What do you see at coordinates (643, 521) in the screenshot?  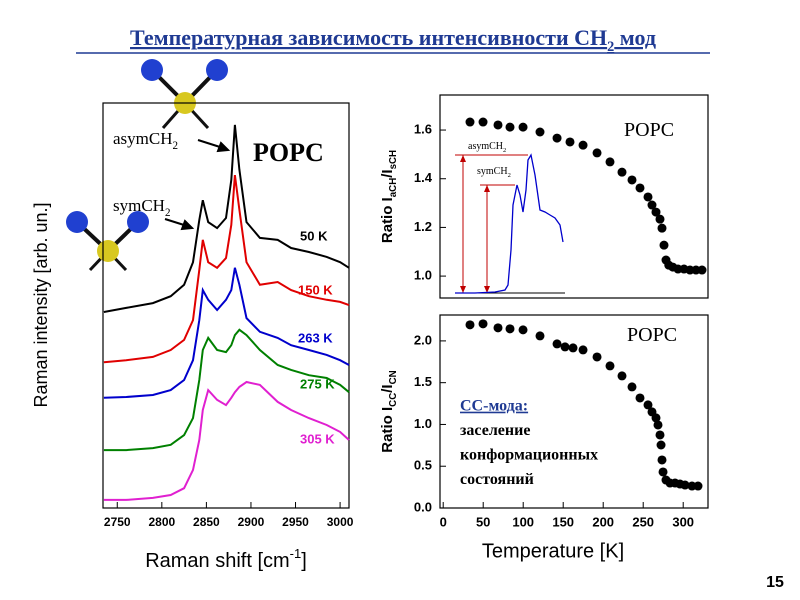 I see `x-tick-label: 250` at bounding box center [643, 521].